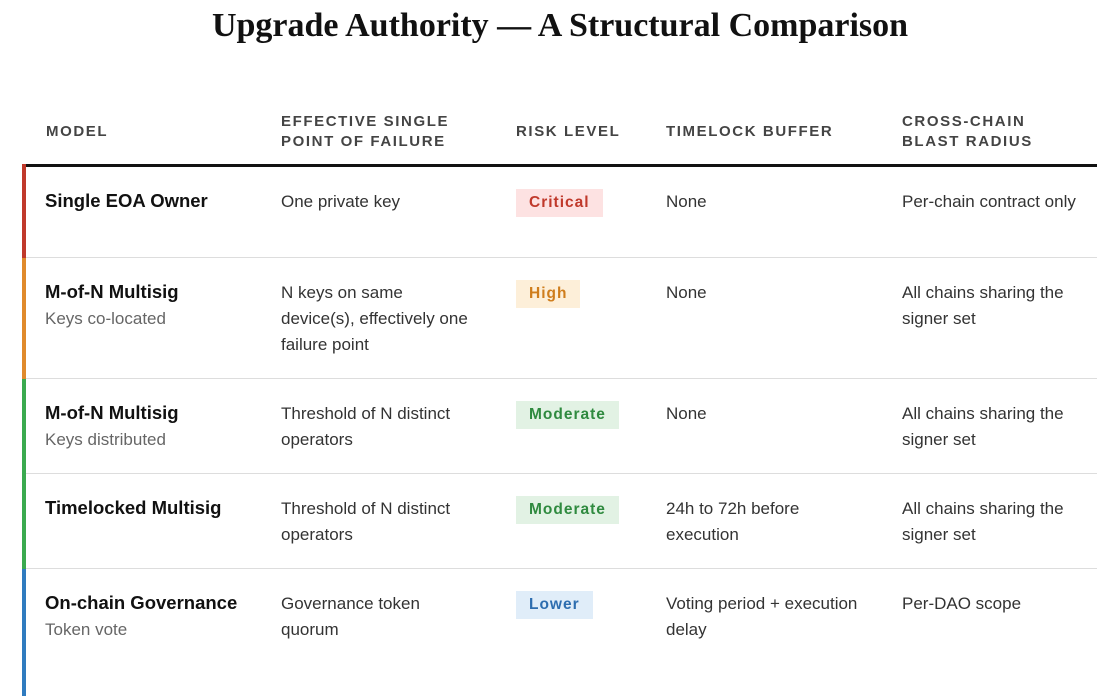  Describe the element at coordinates (962, 603) in the screenshot. I see `blast-radius-cell: Per-DAO scope` at that location.